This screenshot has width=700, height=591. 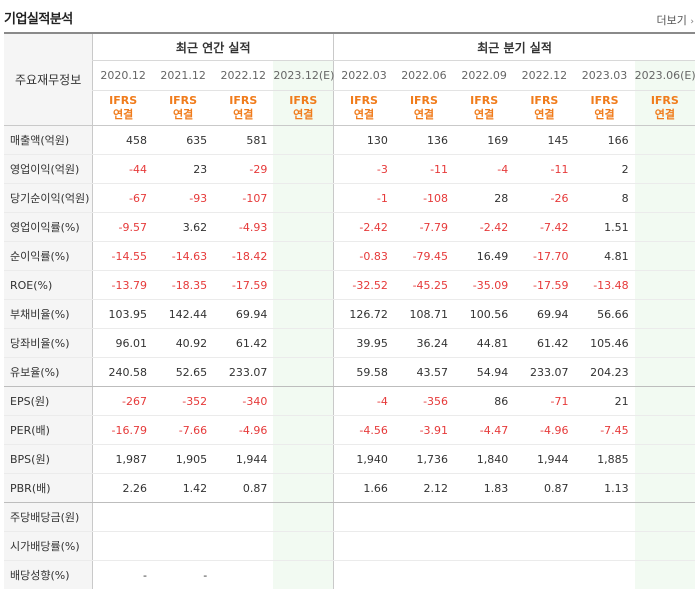 I want to click on period-header: 2021.12, so click(x=183, y=75).